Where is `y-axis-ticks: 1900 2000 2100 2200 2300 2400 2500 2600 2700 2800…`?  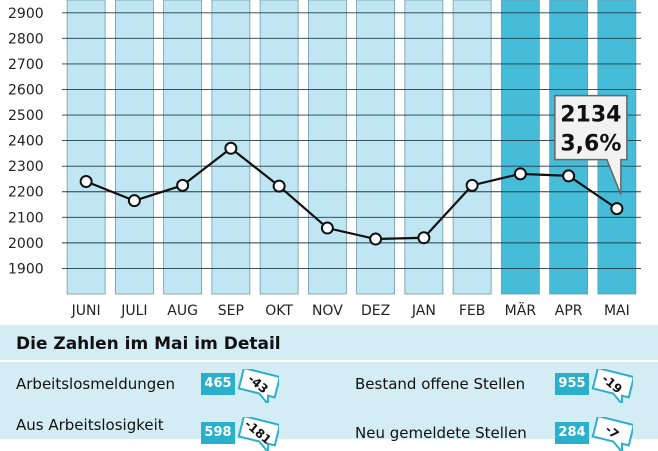
y-axis-ticks: 1900 2000 2100 2200 2300 2400 2500 2600 2700 2800… is located at coordinates (26, 142).